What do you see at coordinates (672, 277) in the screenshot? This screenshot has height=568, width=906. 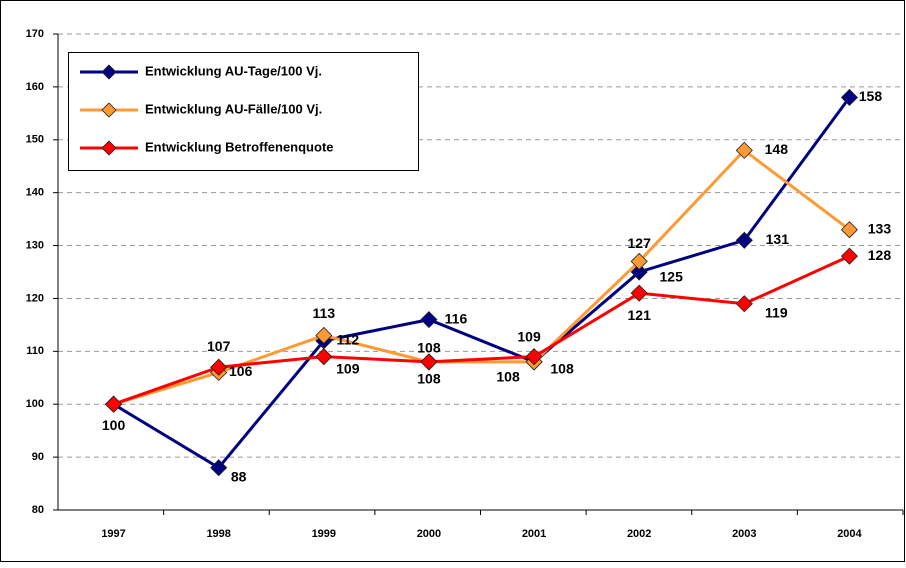 I see `data-label: 125` at bounding box center [672, 277].